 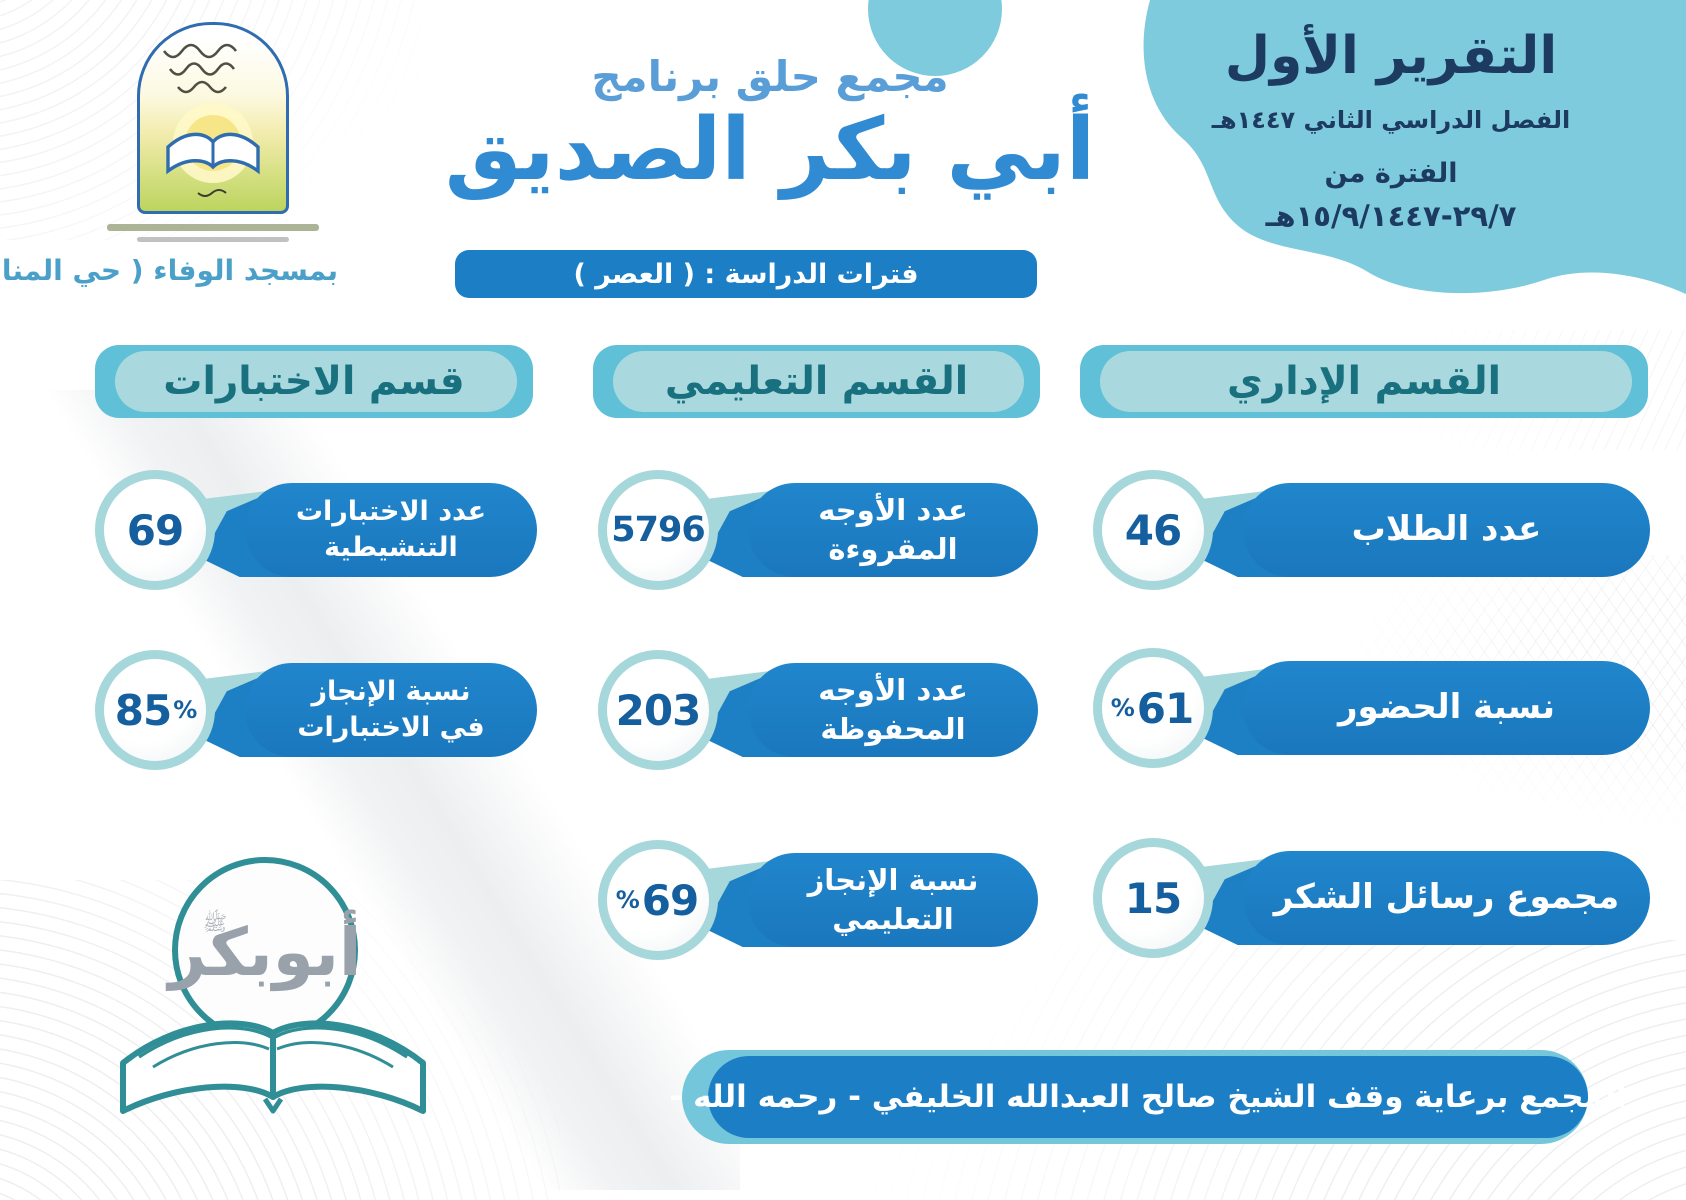 I want to click on stat-pill: مجموع رسائل الشكر, so click(x=1446, y=898).